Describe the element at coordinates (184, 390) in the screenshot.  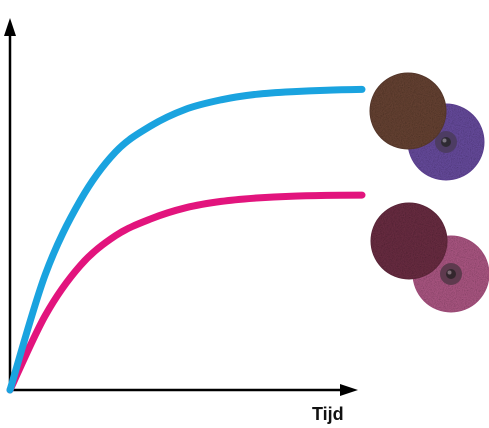
I see `x-axis` at that location.